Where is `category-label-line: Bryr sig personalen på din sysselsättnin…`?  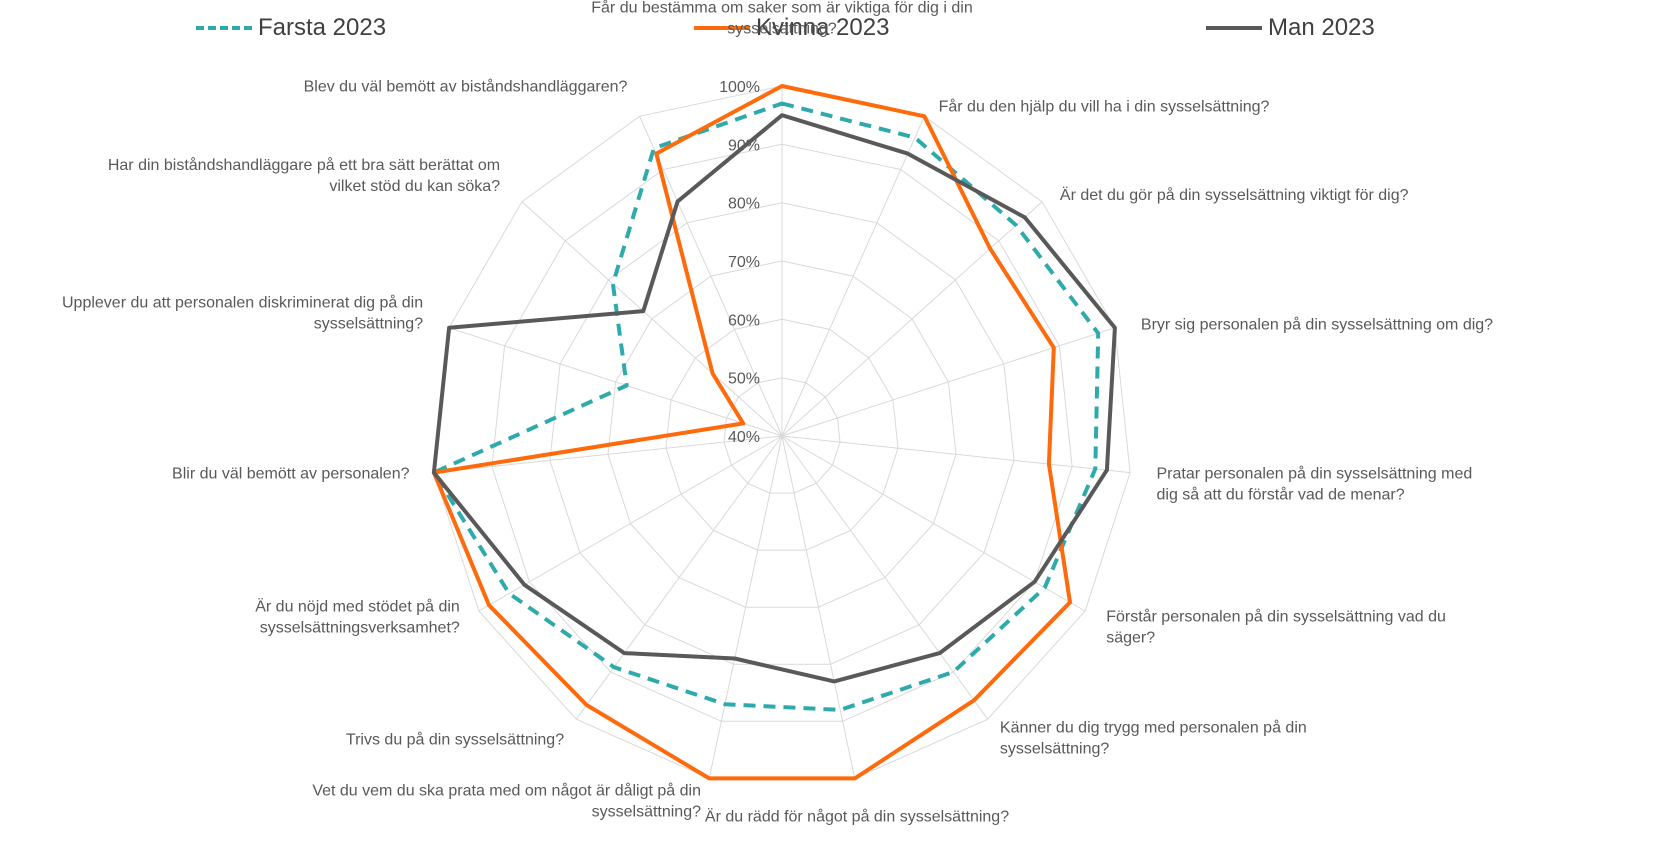 category-label-line: Bryr sig personalen på din sysselsättnin… is located at coordinates (1317, 325).